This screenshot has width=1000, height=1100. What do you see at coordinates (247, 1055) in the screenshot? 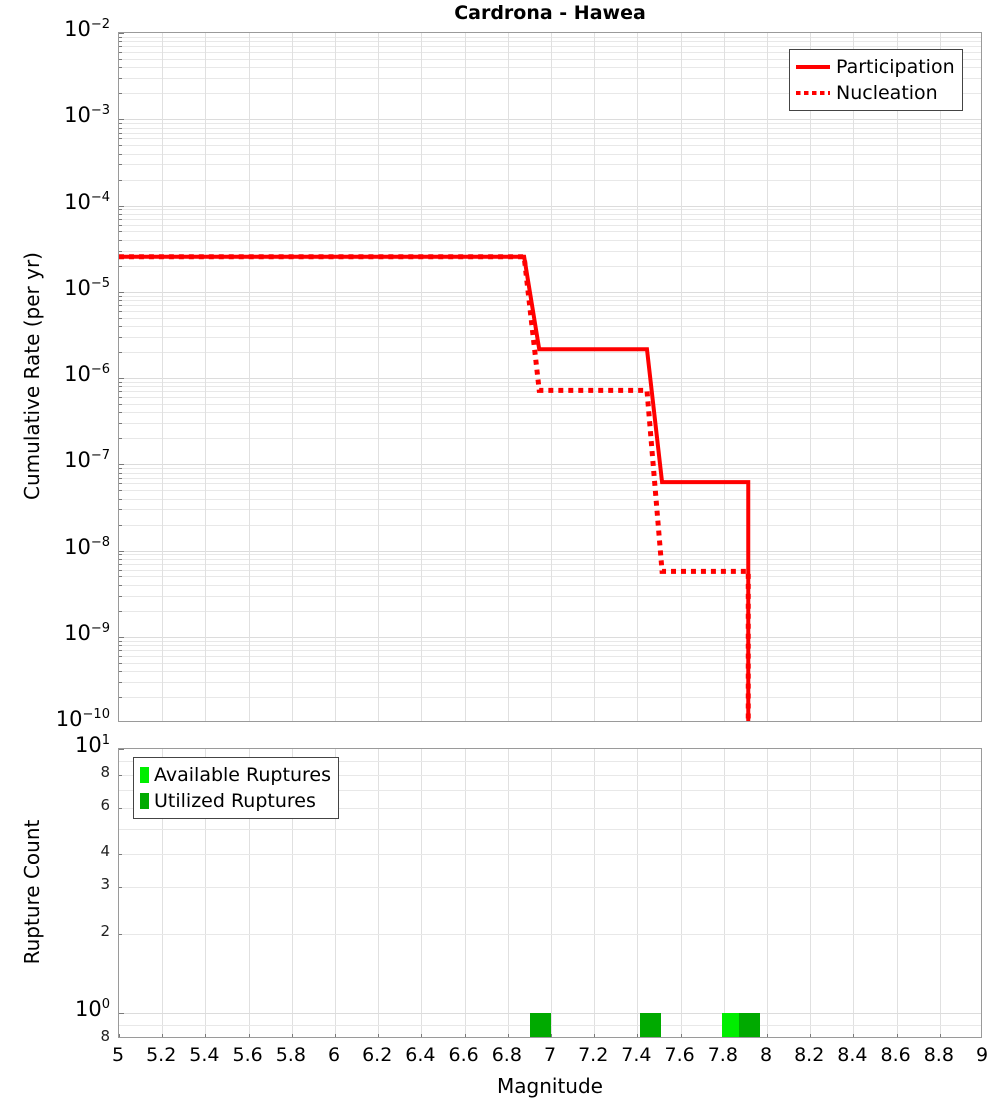
I see `x-tick-5.6: 5.6` at bounding box center [247, 1055].